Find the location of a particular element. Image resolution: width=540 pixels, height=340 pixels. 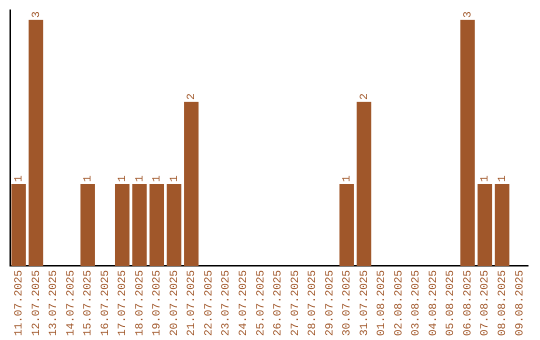

x-tick-label: 19.07.2025 is located at coordinates (158, 303).